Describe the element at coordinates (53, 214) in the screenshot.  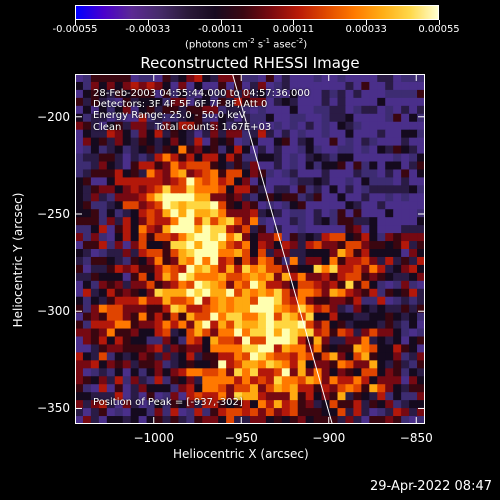
I see `y-tick-label: −250` at that location.